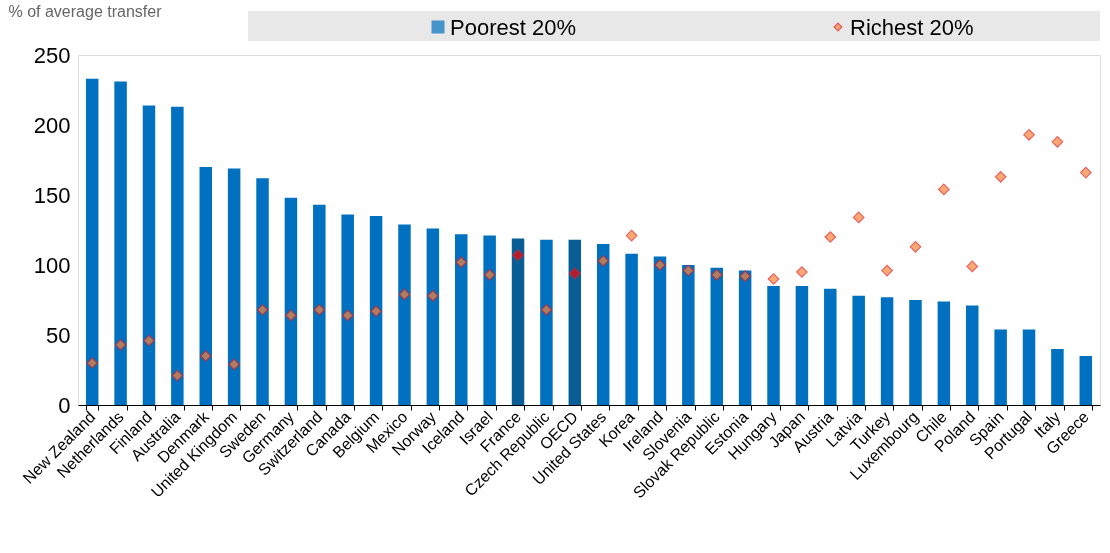 The image size is (1110, 553). I want to click on y-tick-label: 150, so click(52, 195).